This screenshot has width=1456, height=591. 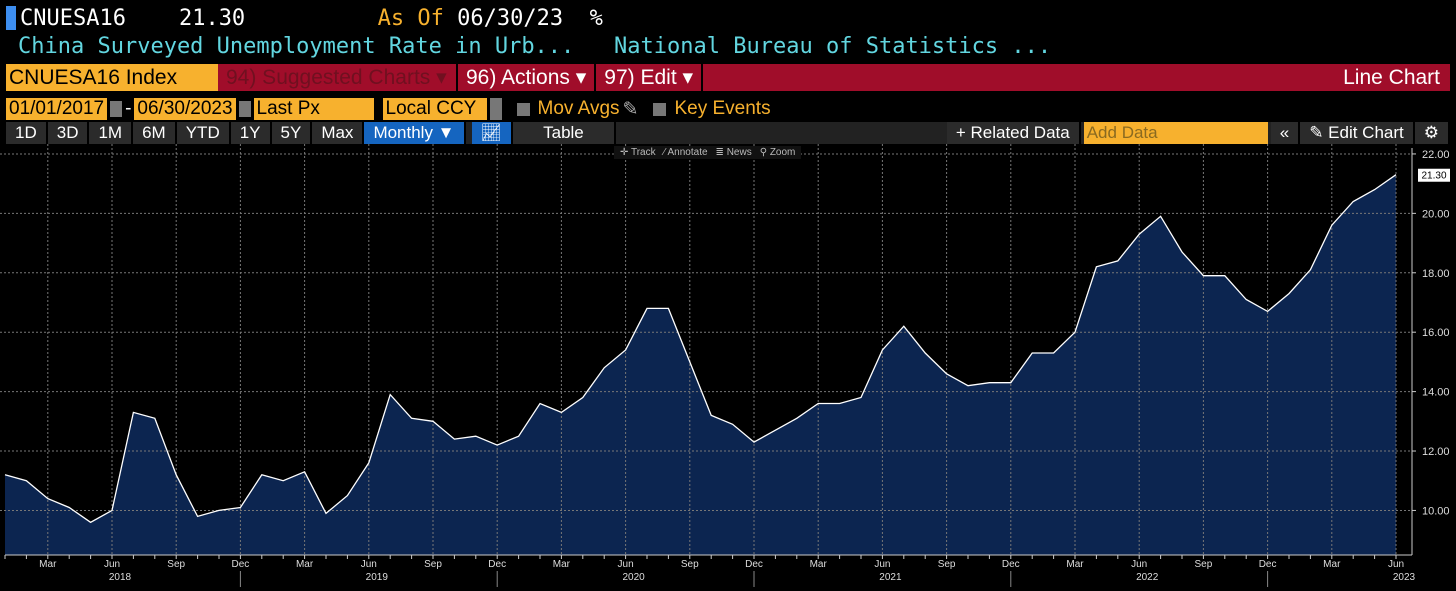 What do you see at coordinates (890, 577) in the screenshot?
I see `year-label: 2021` at bounding box center [890, 577].